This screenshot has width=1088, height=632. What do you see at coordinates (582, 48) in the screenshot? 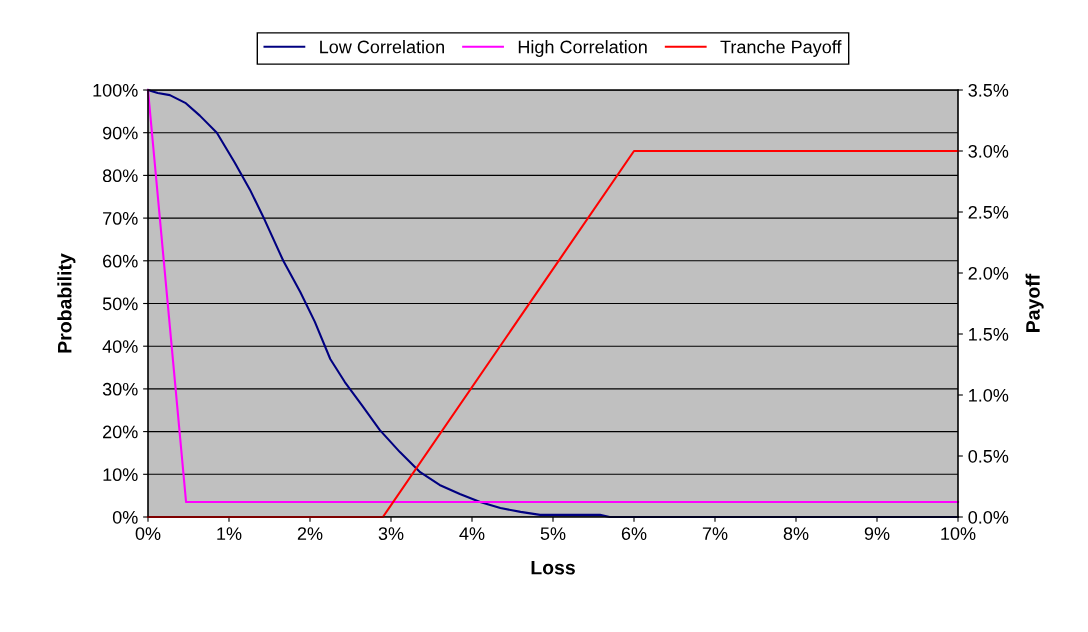
I see `legend-label: High Correlation` at bounding box center [582, 48].